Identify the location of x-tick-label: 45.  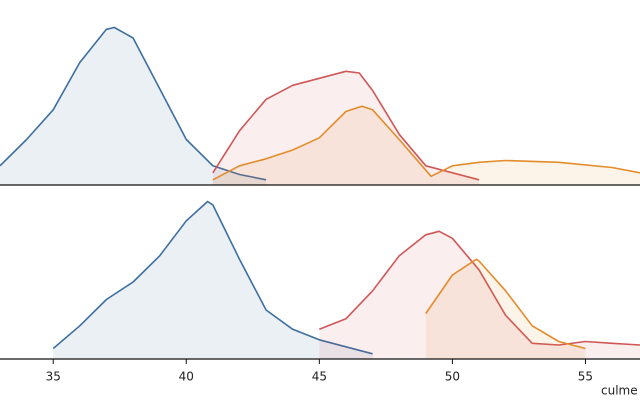
(319, 377).